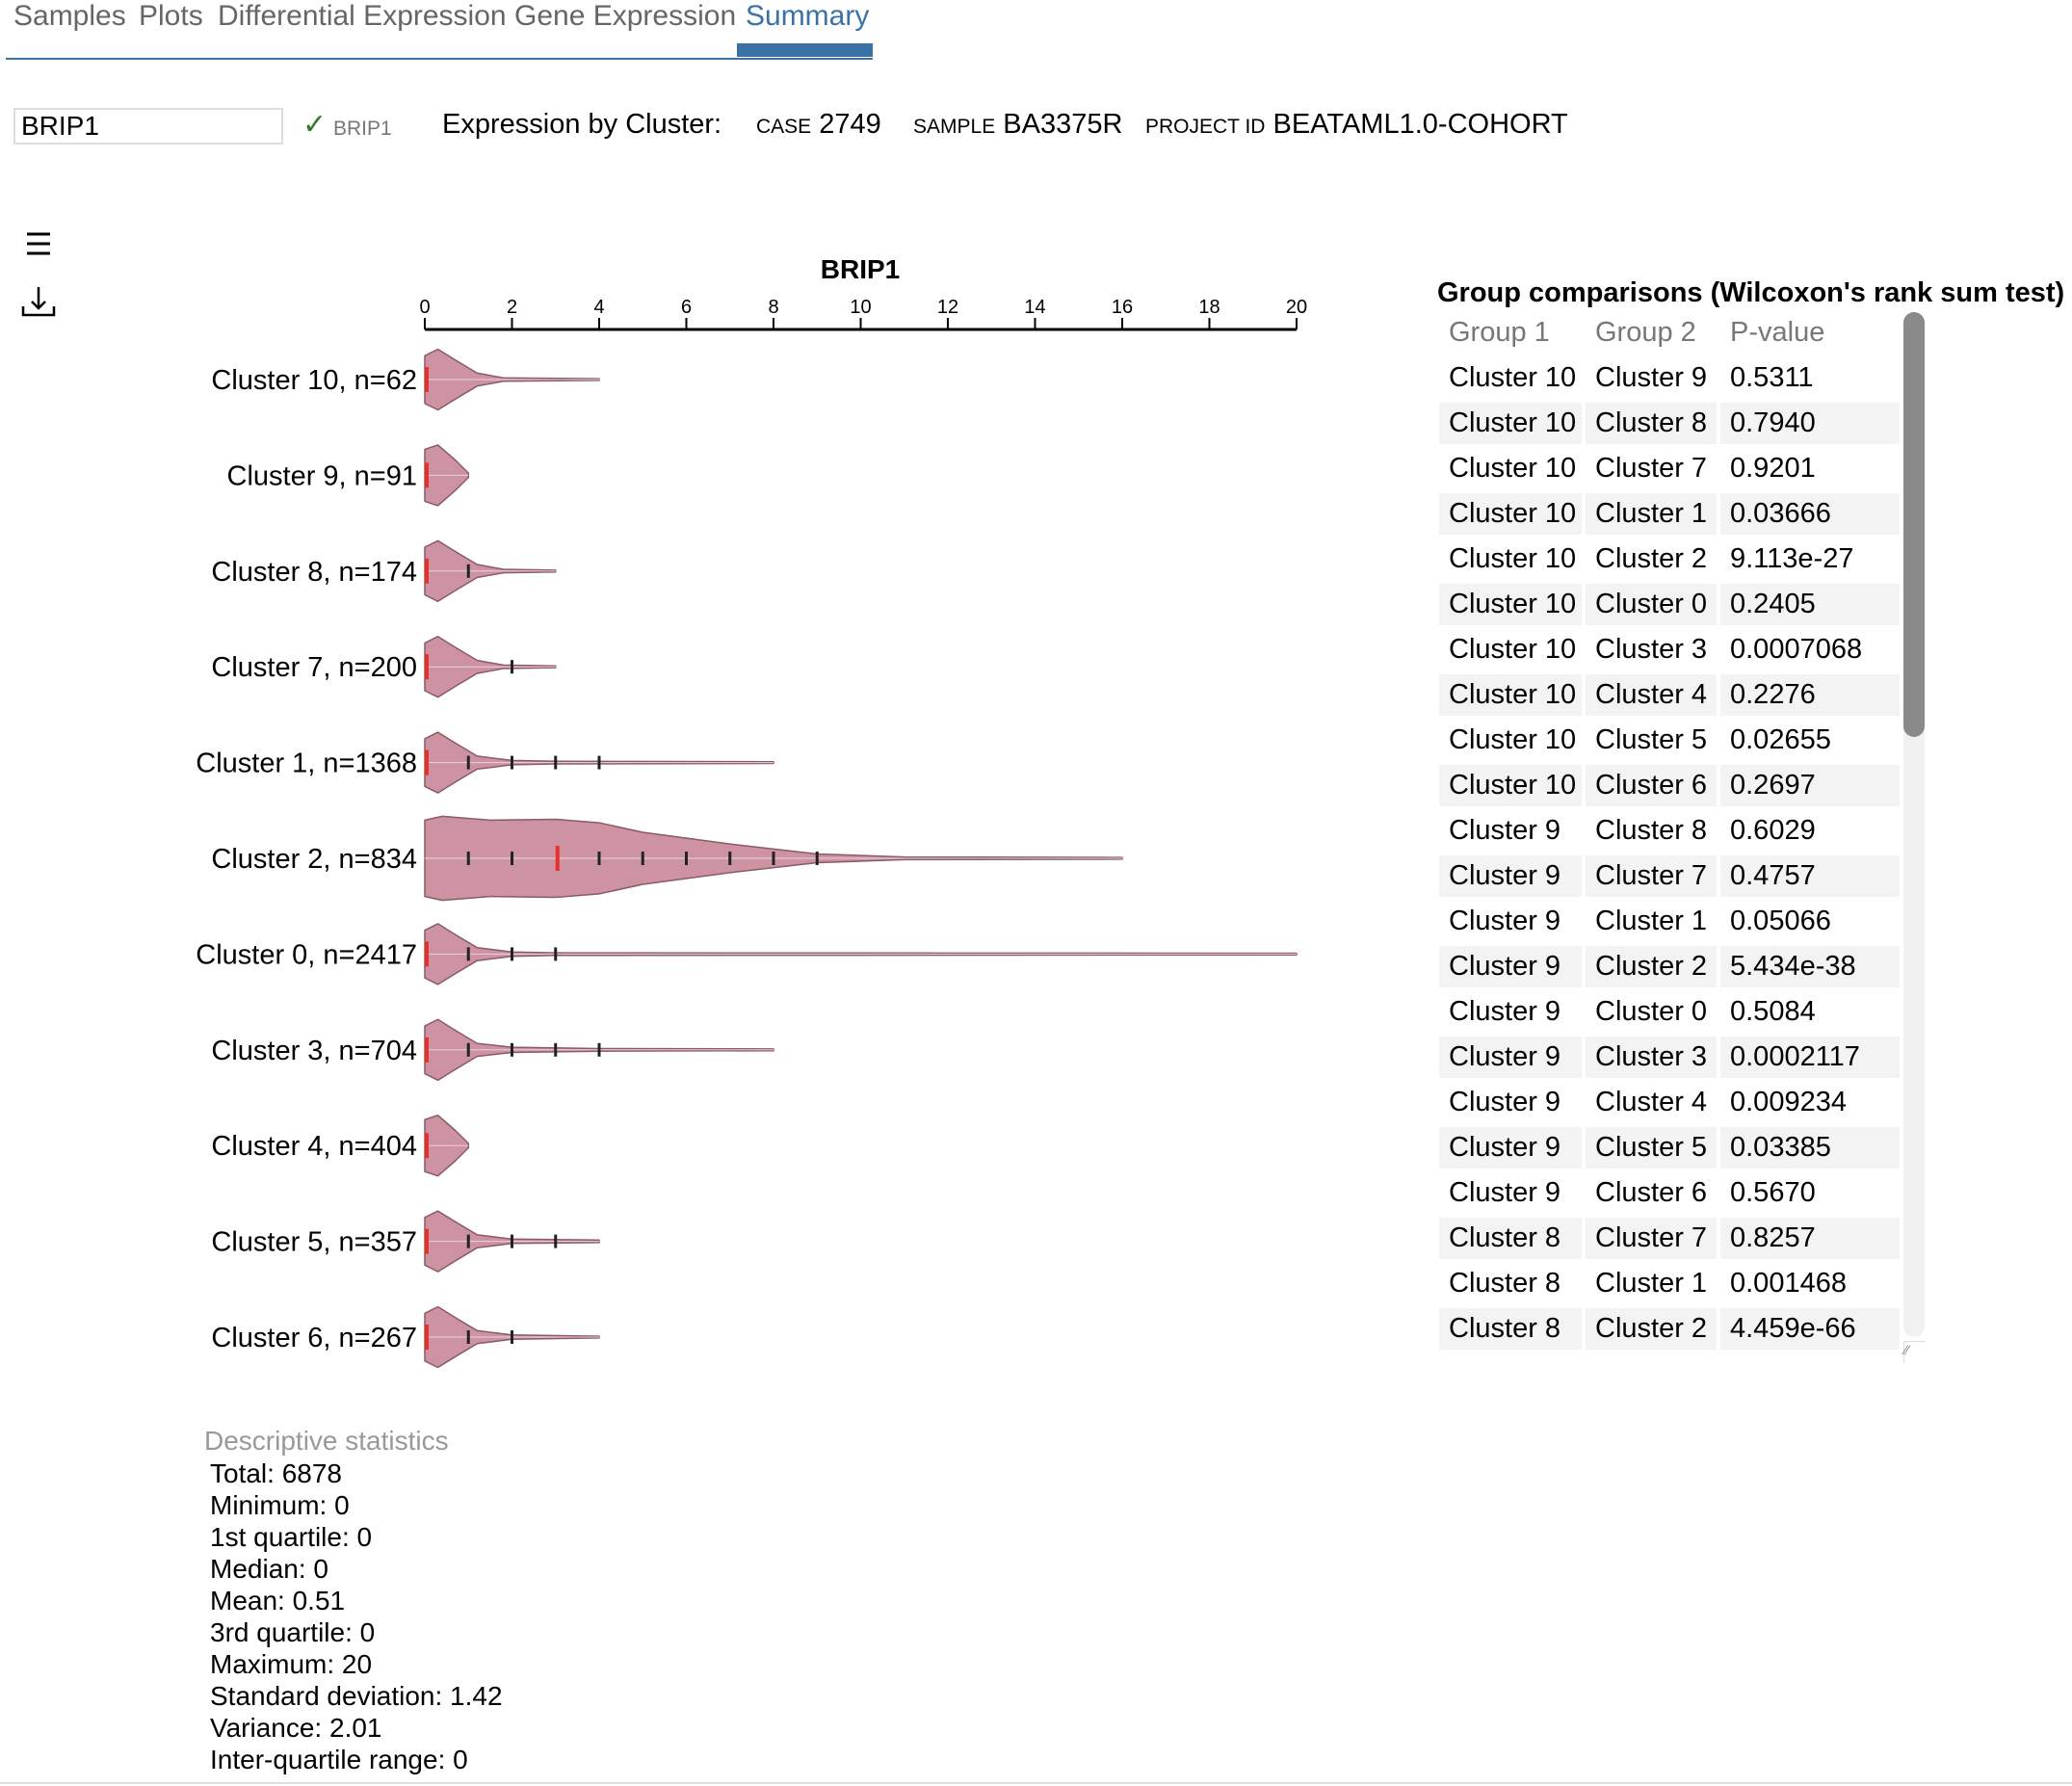  Describe the element at coordinates (296, 1728) in the screenshot. I see `stat-line: Variance: 2.01` at that location.